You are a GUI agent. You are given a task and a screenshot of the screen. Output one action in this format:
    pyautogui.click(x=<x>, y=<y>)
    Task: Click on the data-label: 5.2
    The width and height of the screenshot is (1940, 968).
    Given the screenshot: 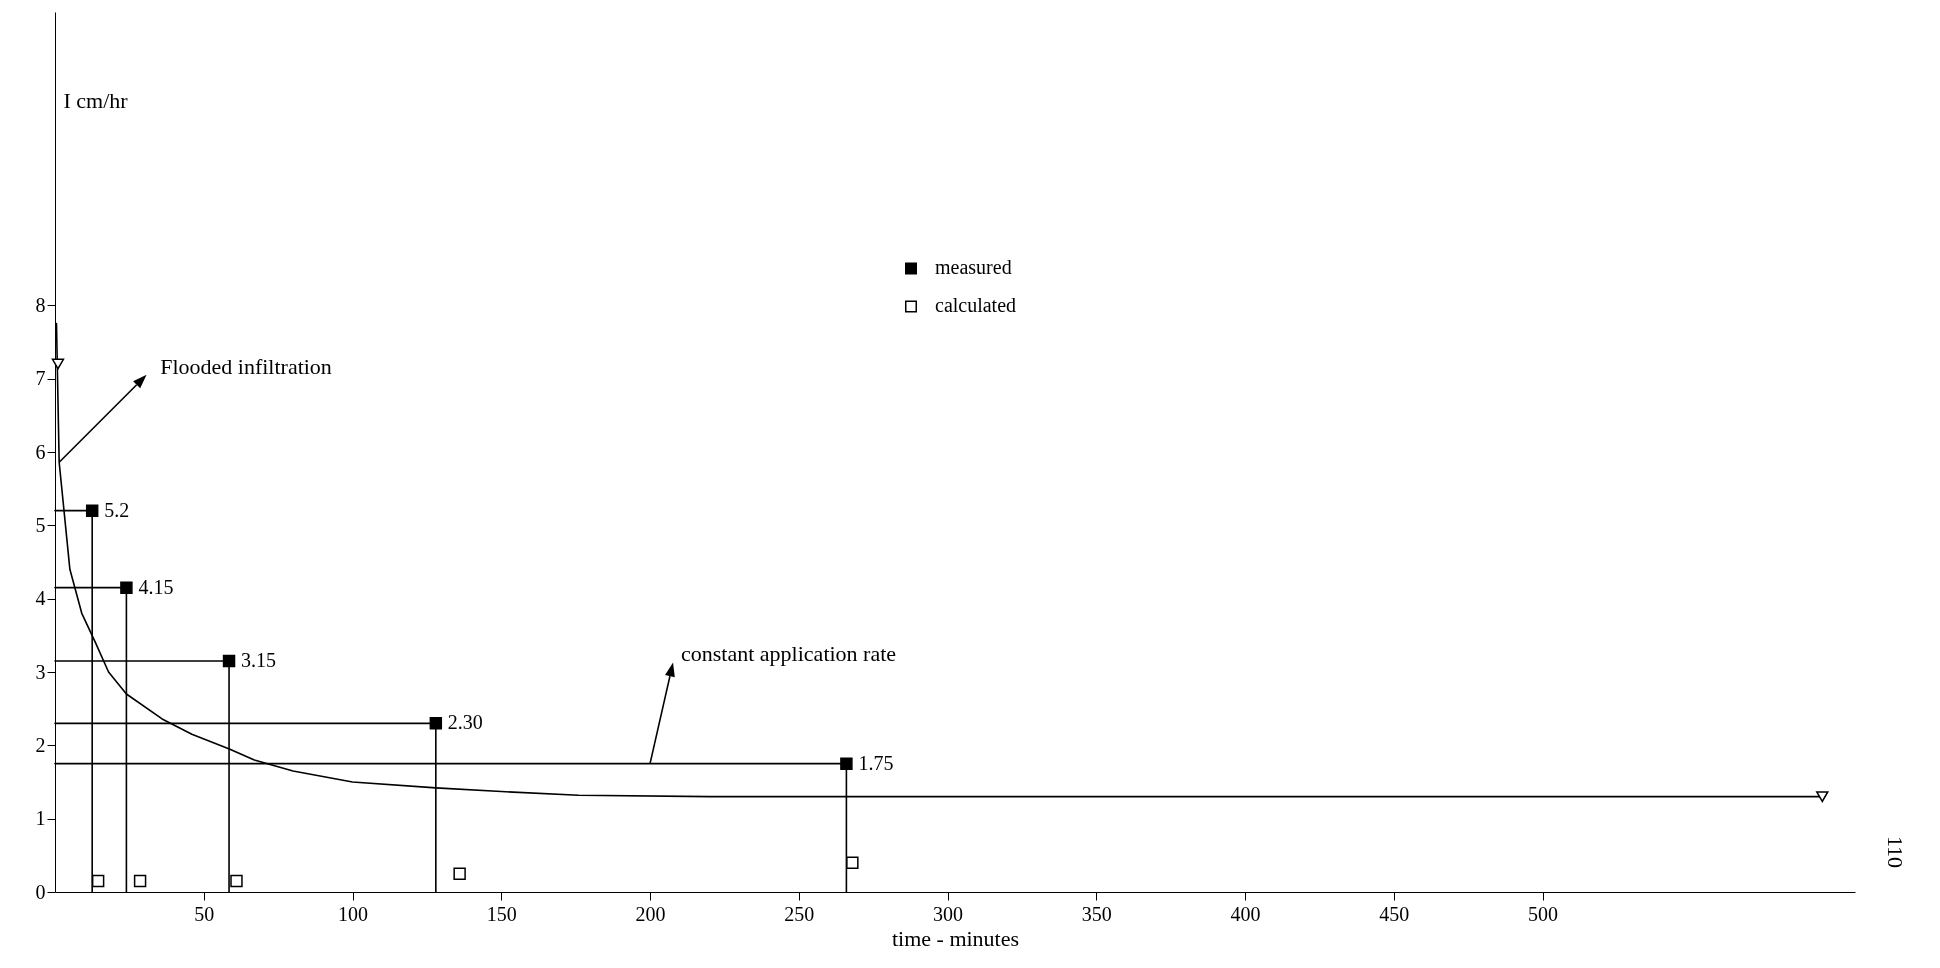 What is the action you would take?
    pyautogui.click(x=117, y=509)
    